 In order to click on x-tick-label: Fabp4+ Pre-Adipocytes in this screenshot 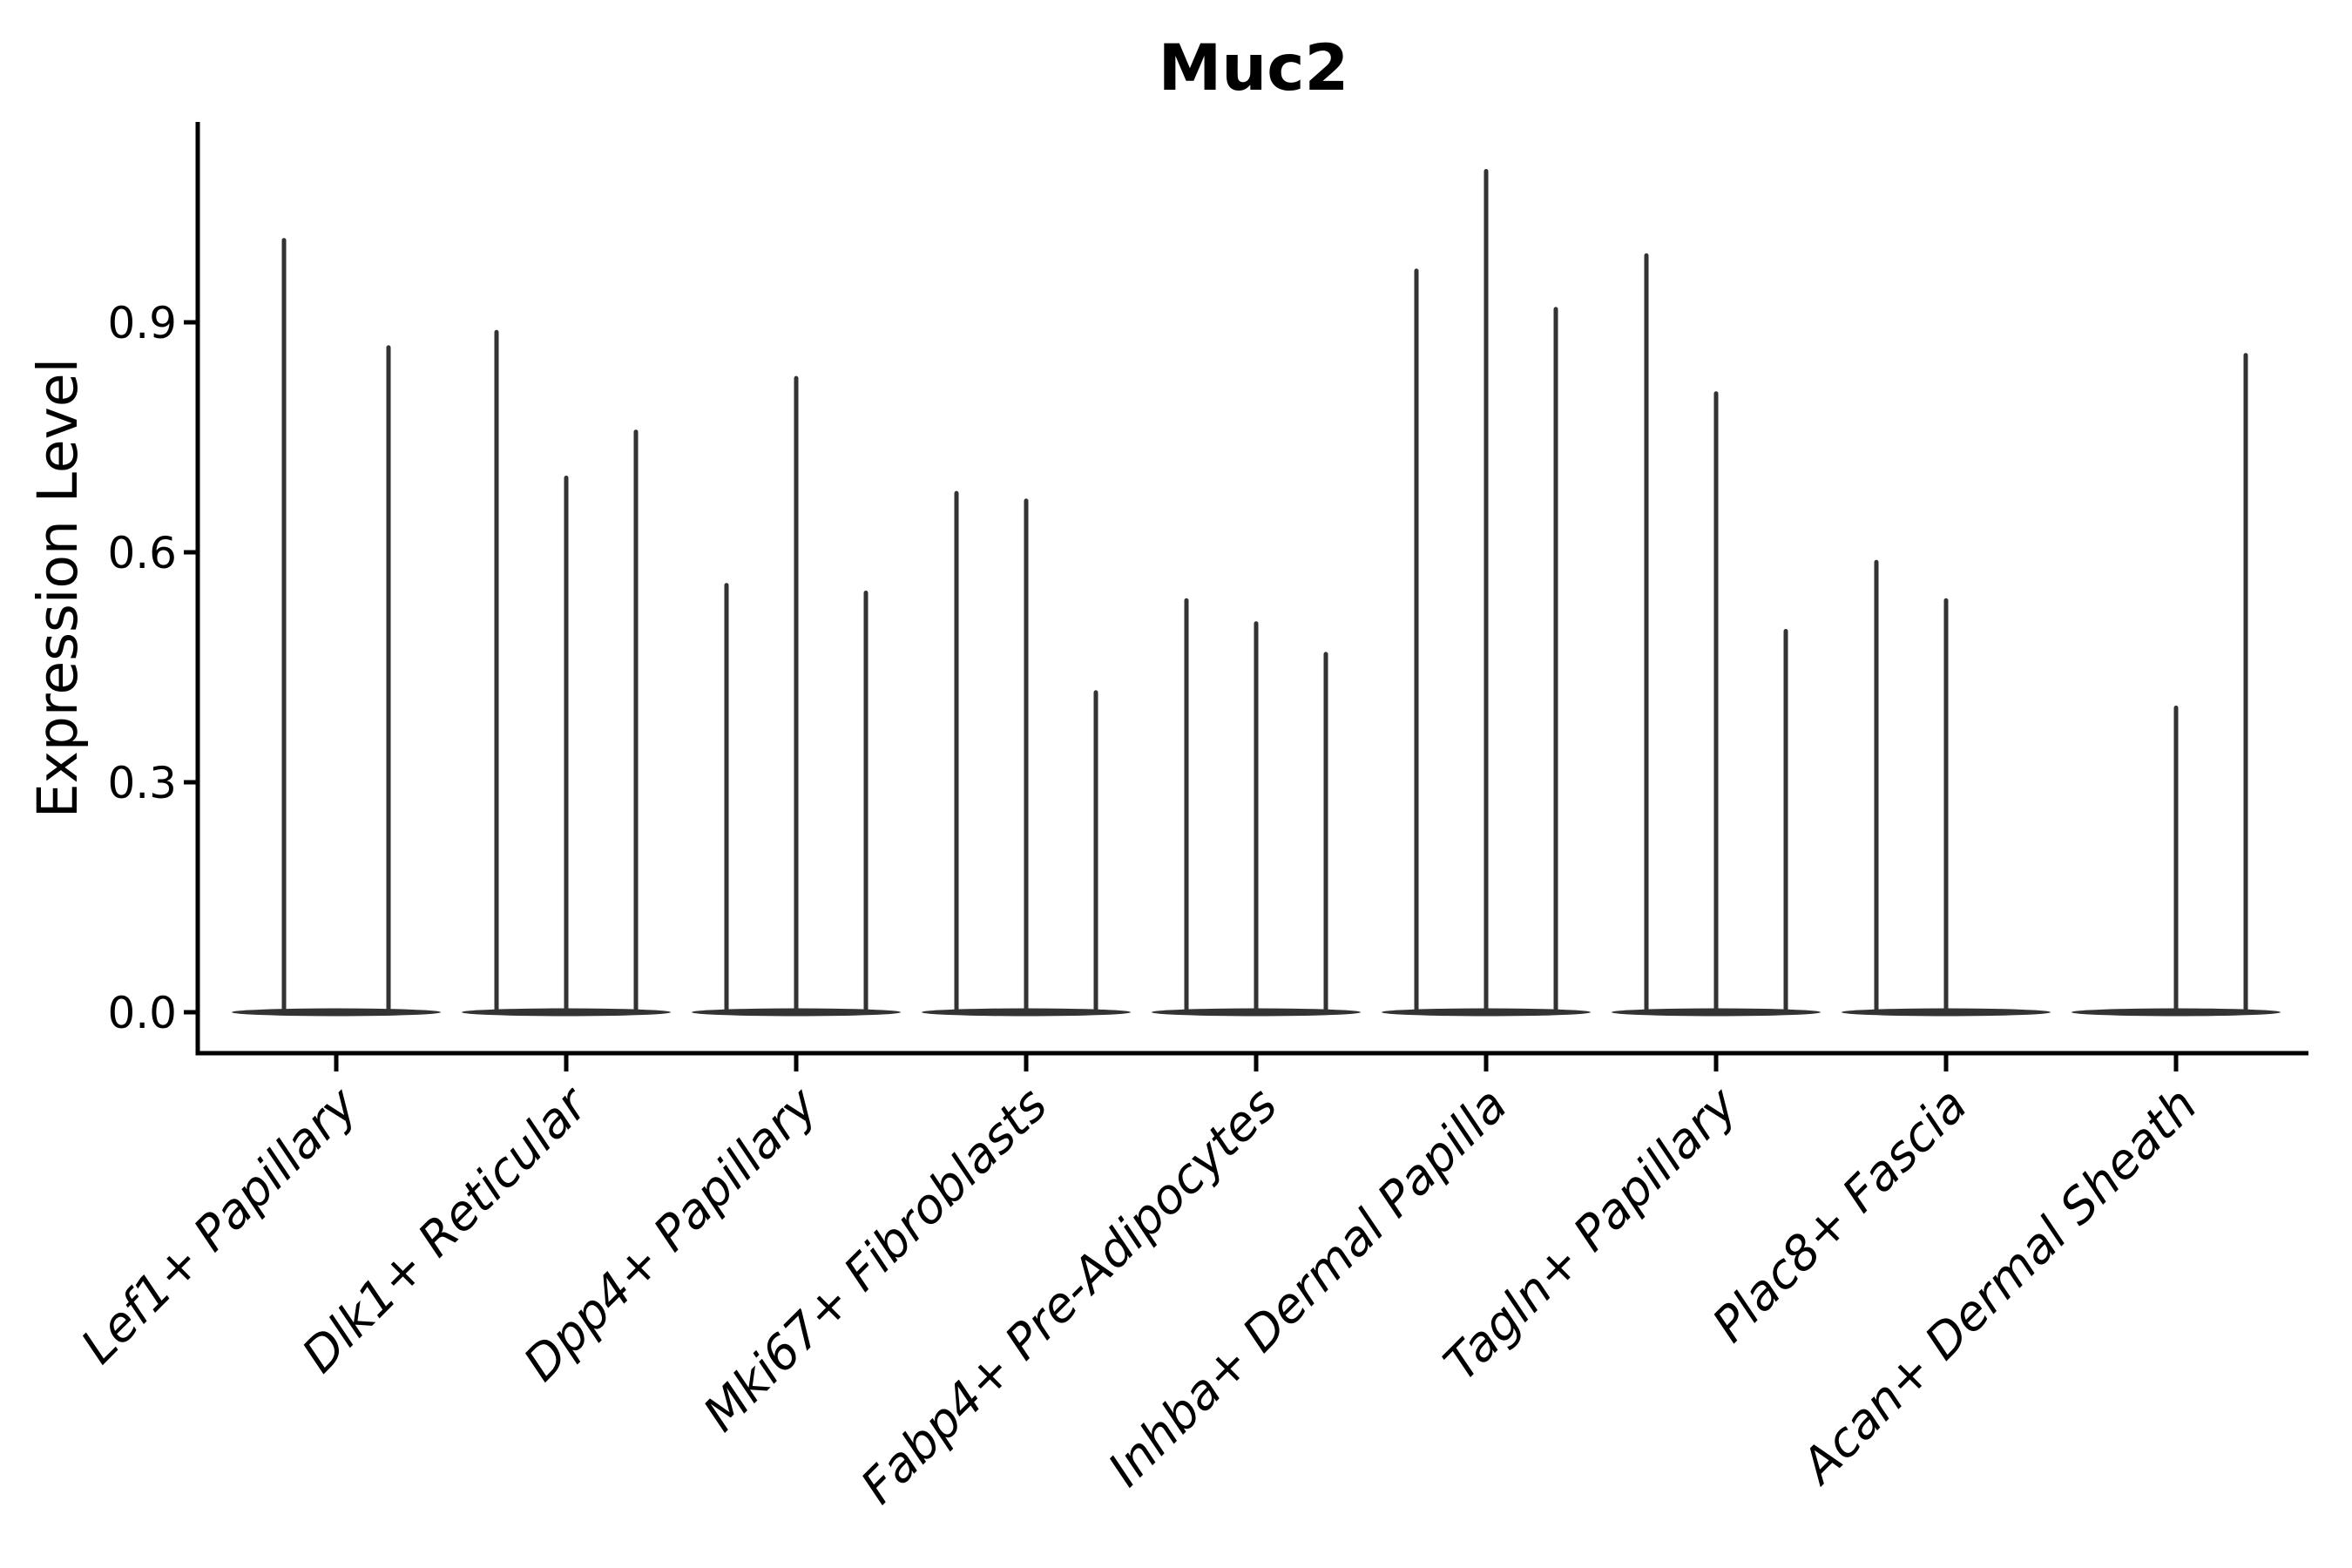, I will do `click(1069, 1295)`.